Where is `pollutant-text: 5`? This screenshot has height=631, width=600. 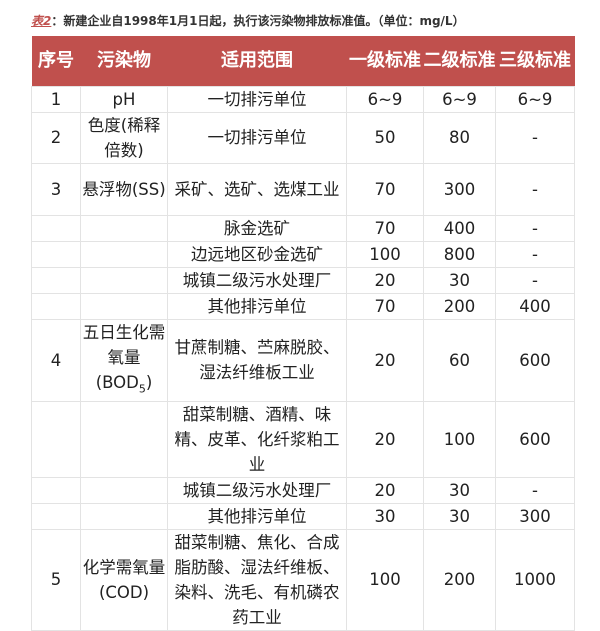
pollutant-text: 5 is located at coordinates (142, 388).